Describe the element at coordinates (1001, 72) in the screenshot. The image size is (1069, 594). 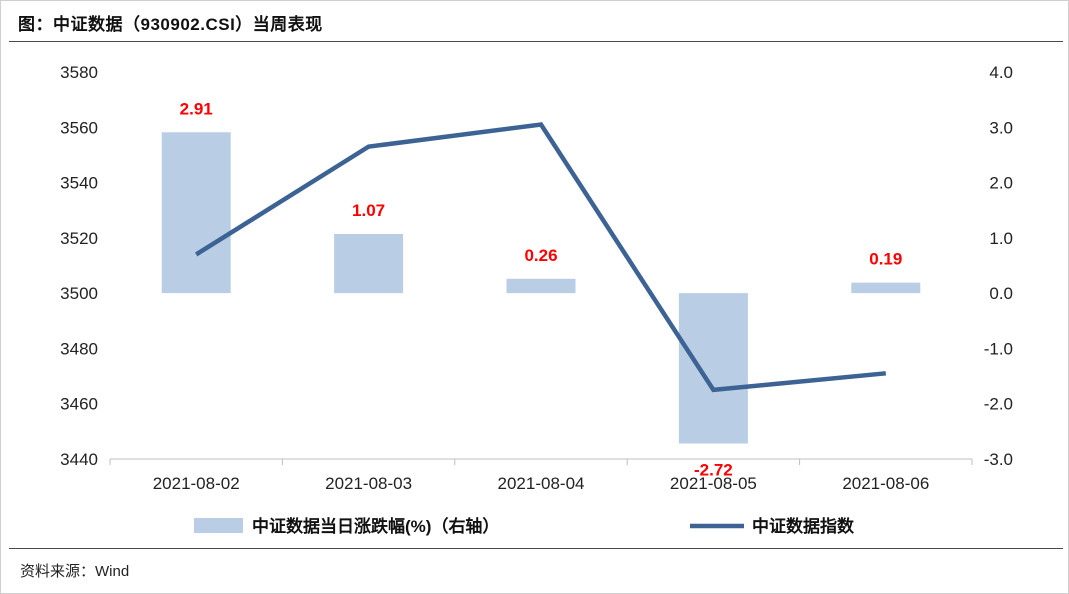
I see `right-y-tick-label: 4.0` at that location.